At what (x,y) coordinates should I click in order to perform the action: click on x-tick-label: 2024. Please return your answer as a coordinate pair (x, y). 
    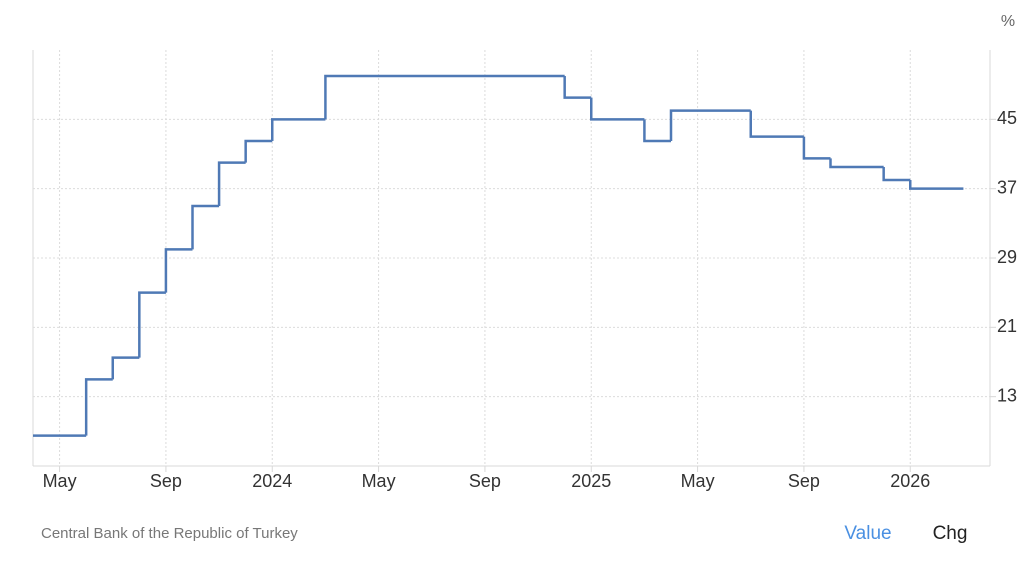
    Looking at the image, I should click on (272, 481).